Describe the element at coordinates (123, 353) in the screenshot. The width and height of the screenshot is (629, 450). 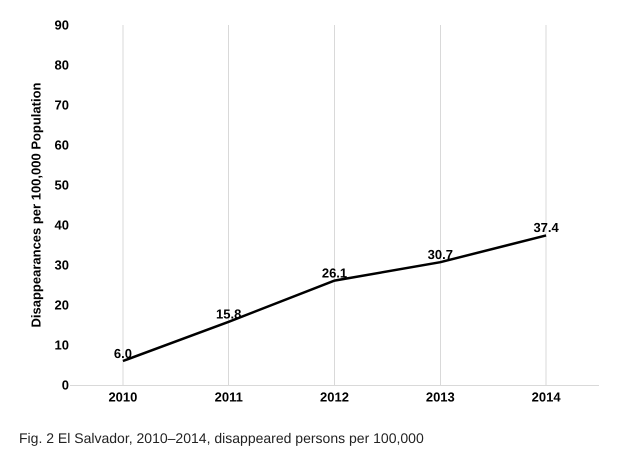
I see `data-label: 6.0` at that location.